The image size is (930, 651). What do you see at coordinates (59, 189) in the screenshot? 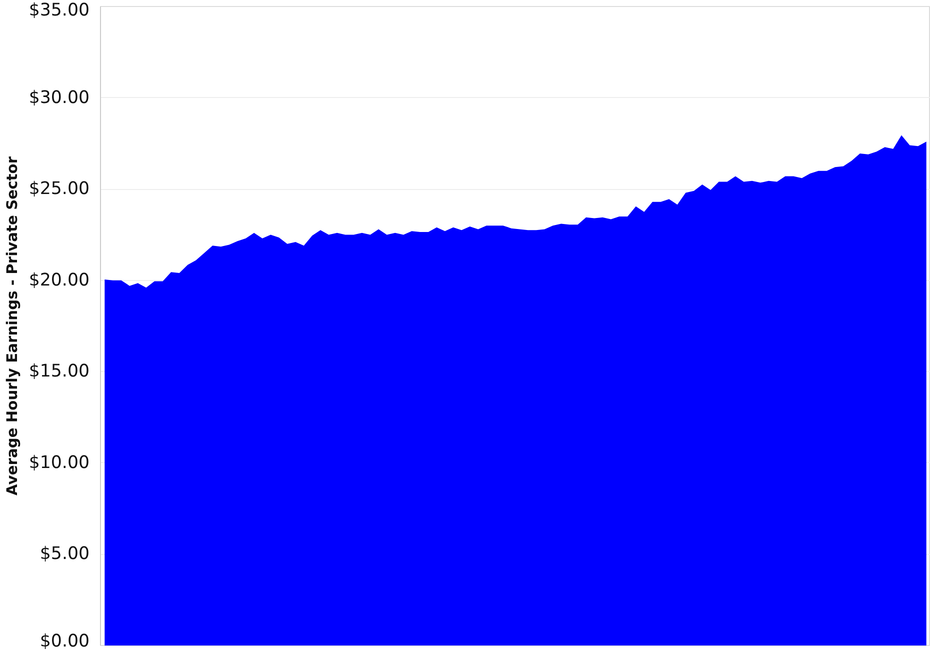
I see `y-tick-label: $25.00` at bounding box center [59, 189].